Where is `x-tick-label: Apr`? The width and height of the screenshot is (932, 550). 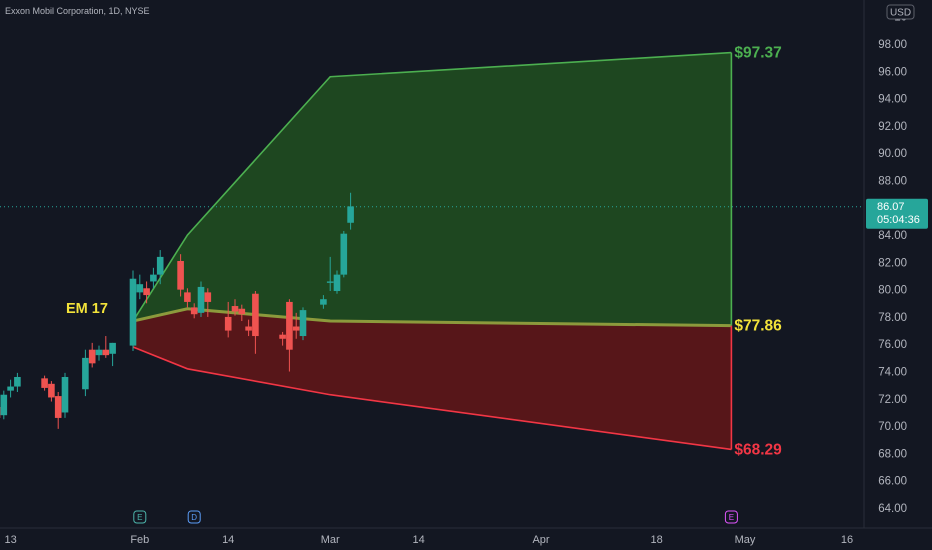 x-tick-label: Apr is located at coordinates (540, 540).